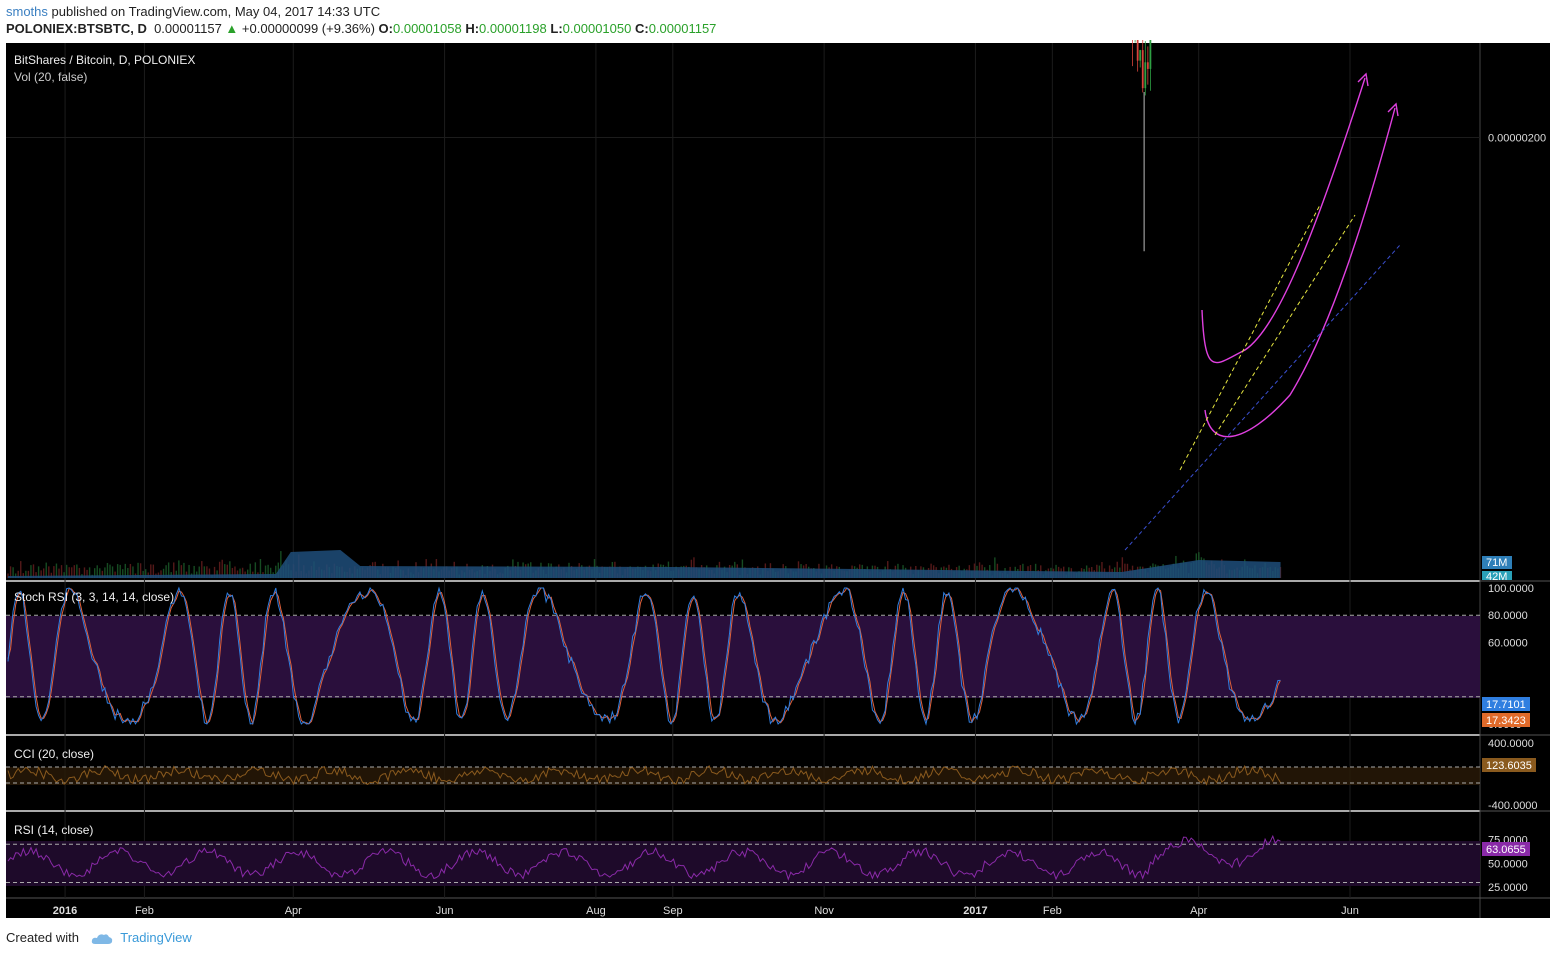  I want to click on stoch-tick-label: 80.0000, so click(1508, 616).